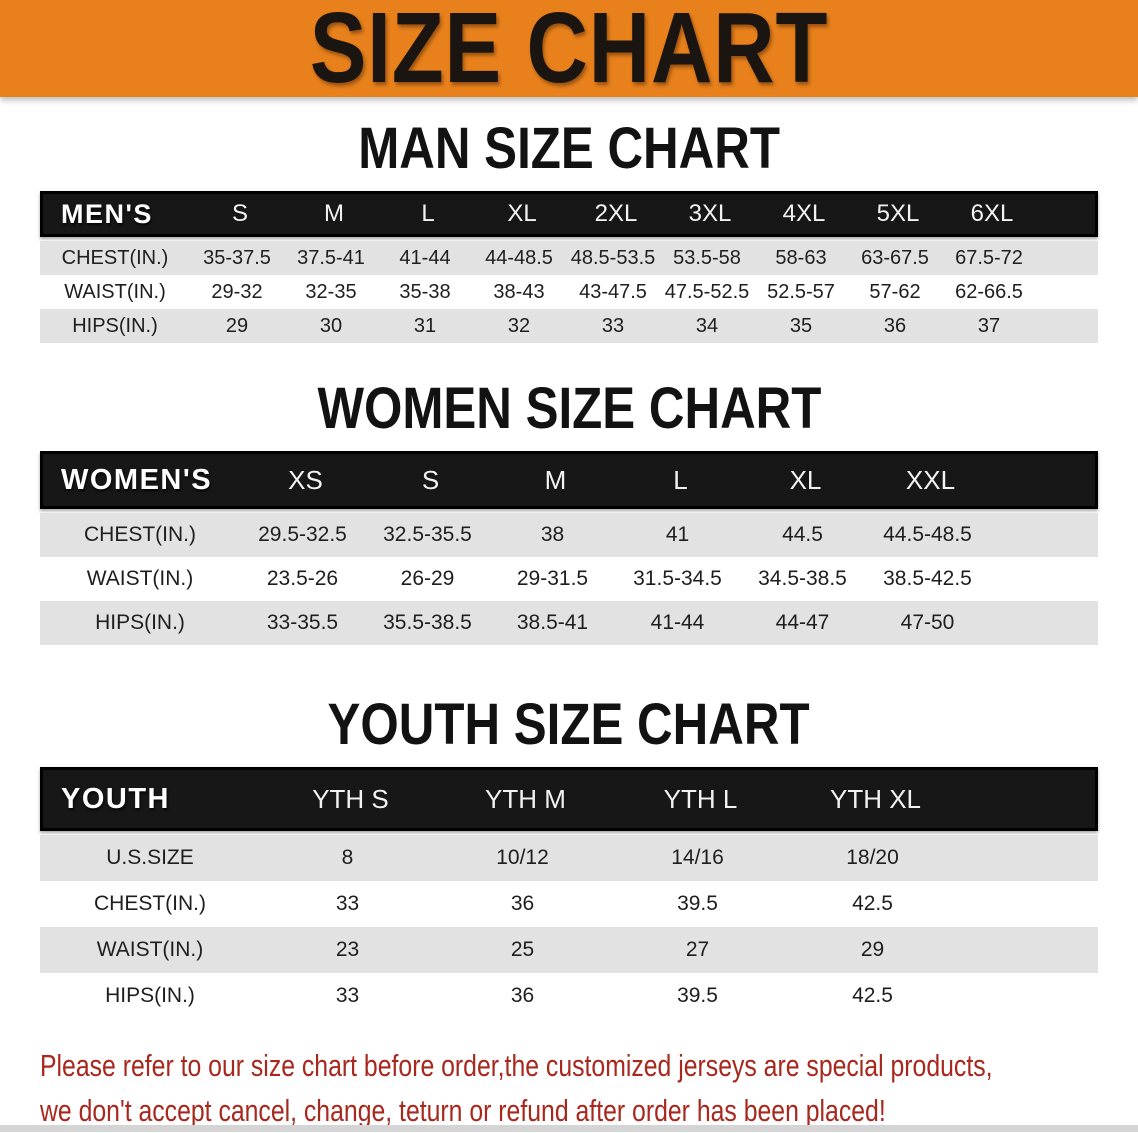 This screenshot has width=1138, height=1133. I want to click on size-value: 32.5-35.5, so click(427, 534).